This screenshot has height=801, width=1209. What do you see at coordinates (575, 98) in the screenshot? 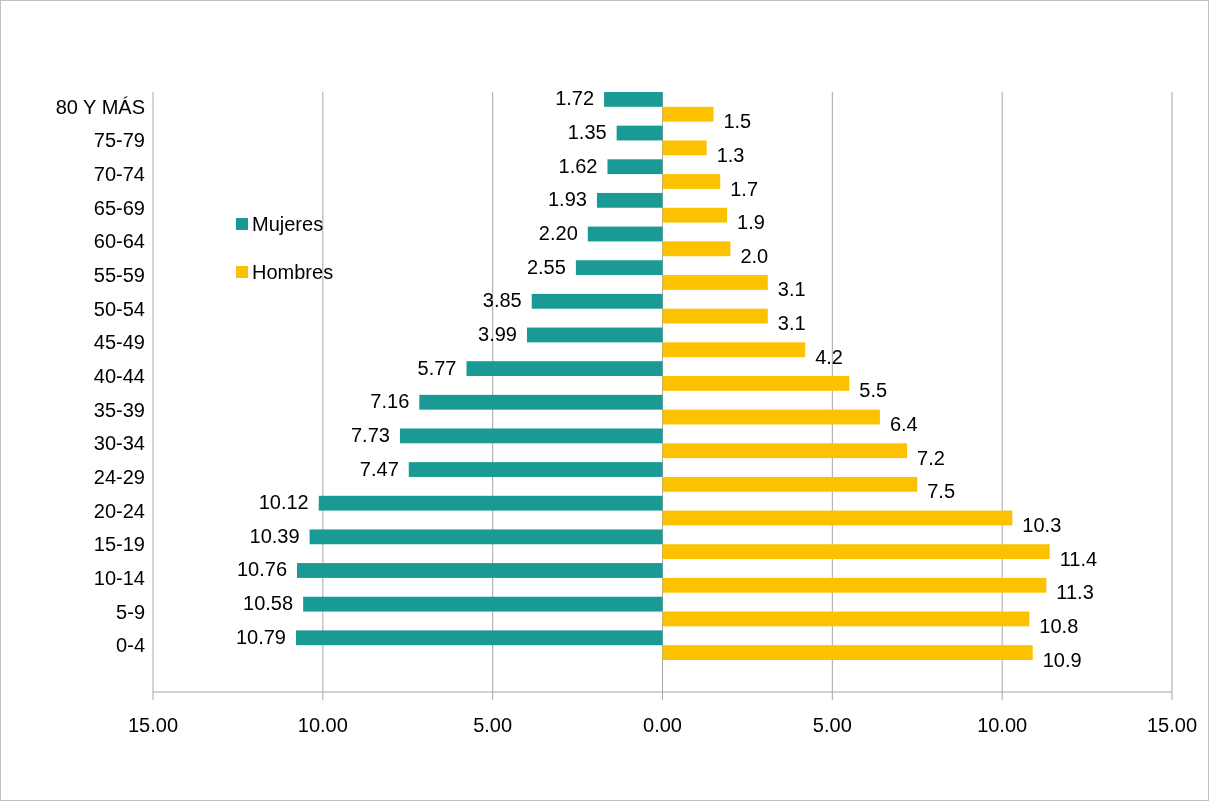
I see `data-label: 1.72` at bounding box center [575, 98].